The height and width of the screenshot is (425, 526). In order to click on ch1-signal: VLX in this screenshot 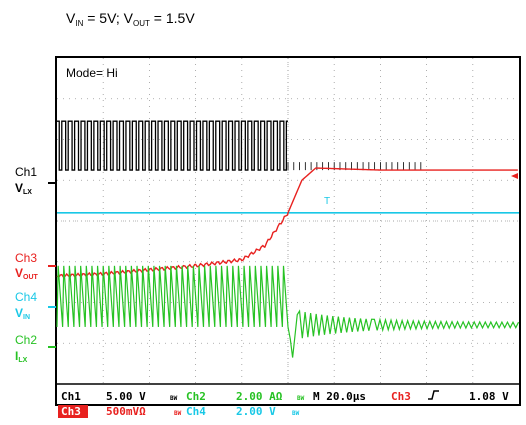, I will do `click(23, 188)`.